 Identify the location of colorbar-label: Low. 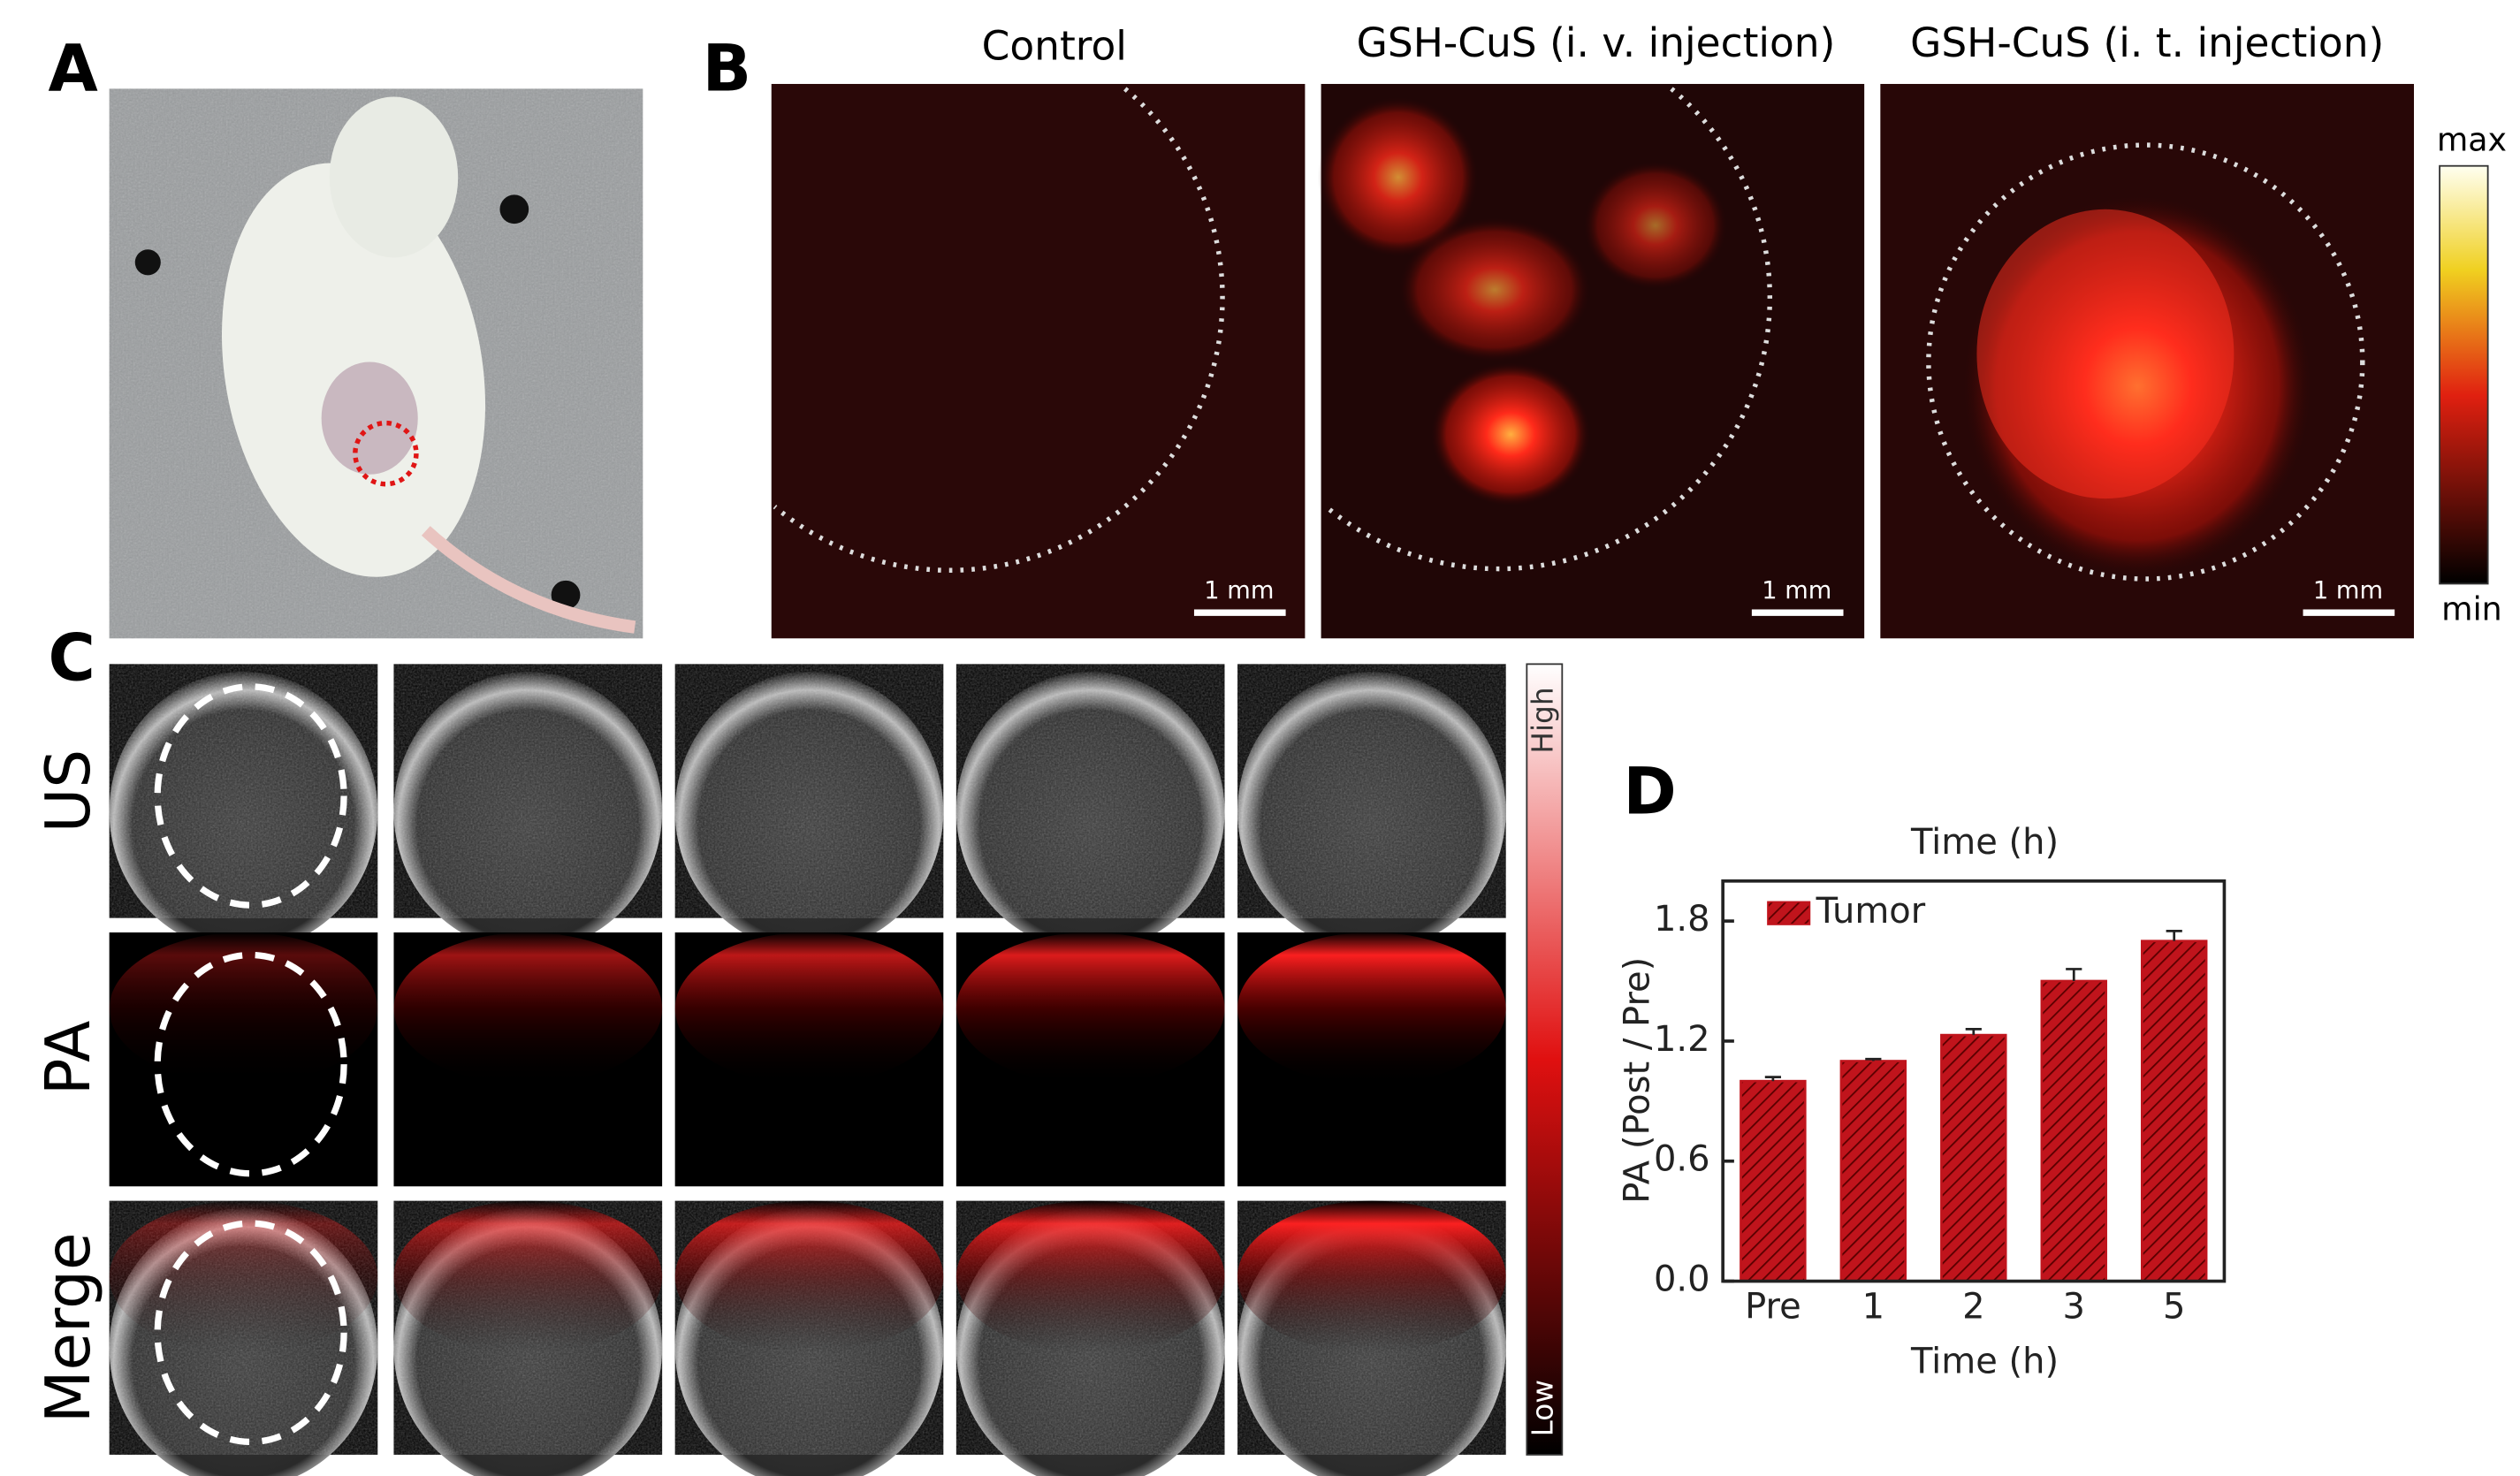
(1542, 1408).